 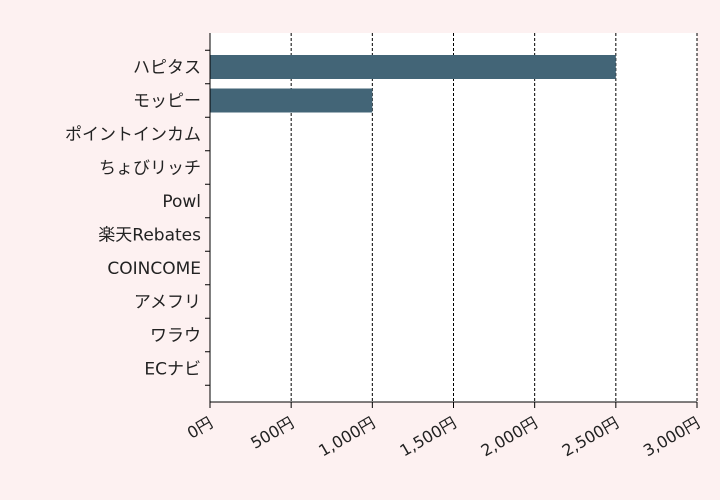 What do you see at coordinates (590, 436) in the screenshot?
I see `x-tick-label-5: 2,500円` at bounding box center [590, 436].